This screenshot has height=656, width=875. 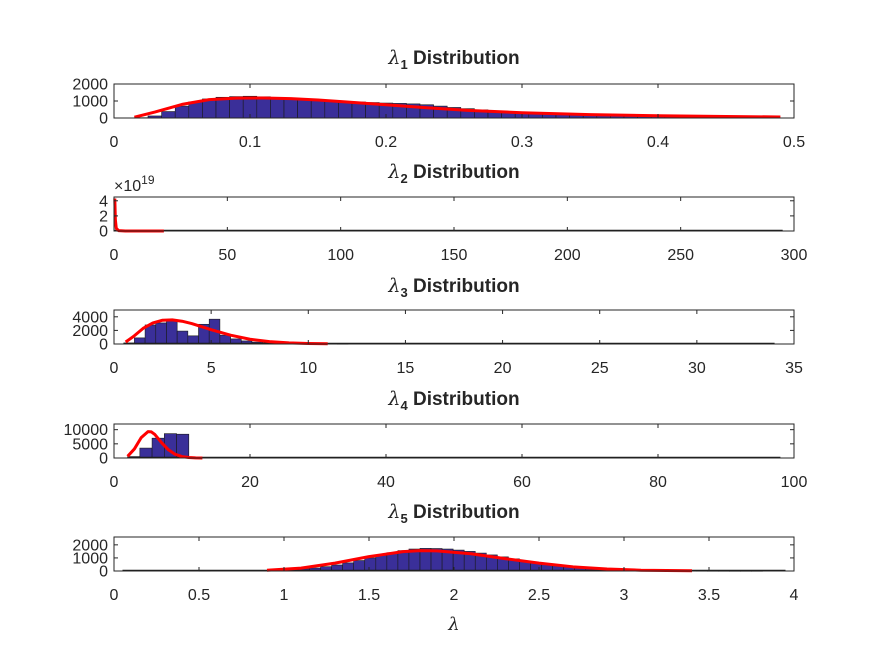 What do you see at coordinates (369, 595) in the screenshot?
I see `x-tick-label: 1.5` at bounding box center [369, 595].